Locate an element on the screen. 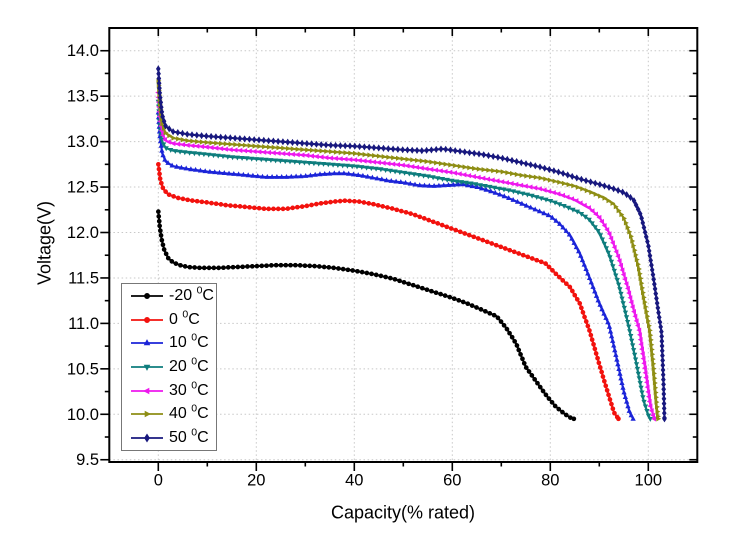 The height and width of the screenshot is (536, 750). legend-marker-triangle-left-icon is located at coordinates (147, 390).